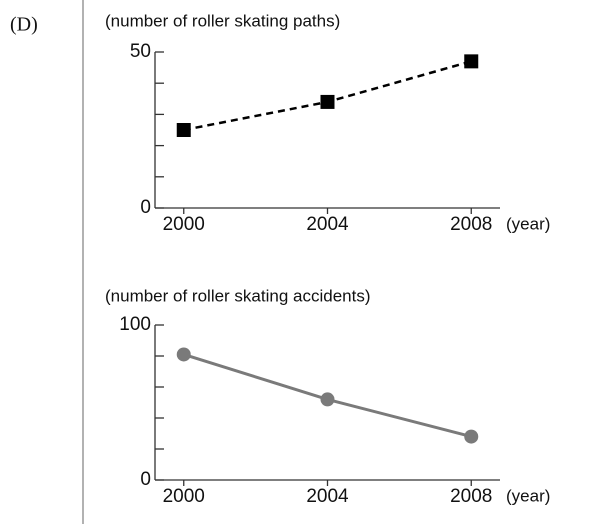 Image resolution: width=592 pixels, height=524 pixels. What do you see at coordinates (222, 20) in the screenshot?
I see `chart-title: (number of roller skating paths)` at bounding box center [222, 20].